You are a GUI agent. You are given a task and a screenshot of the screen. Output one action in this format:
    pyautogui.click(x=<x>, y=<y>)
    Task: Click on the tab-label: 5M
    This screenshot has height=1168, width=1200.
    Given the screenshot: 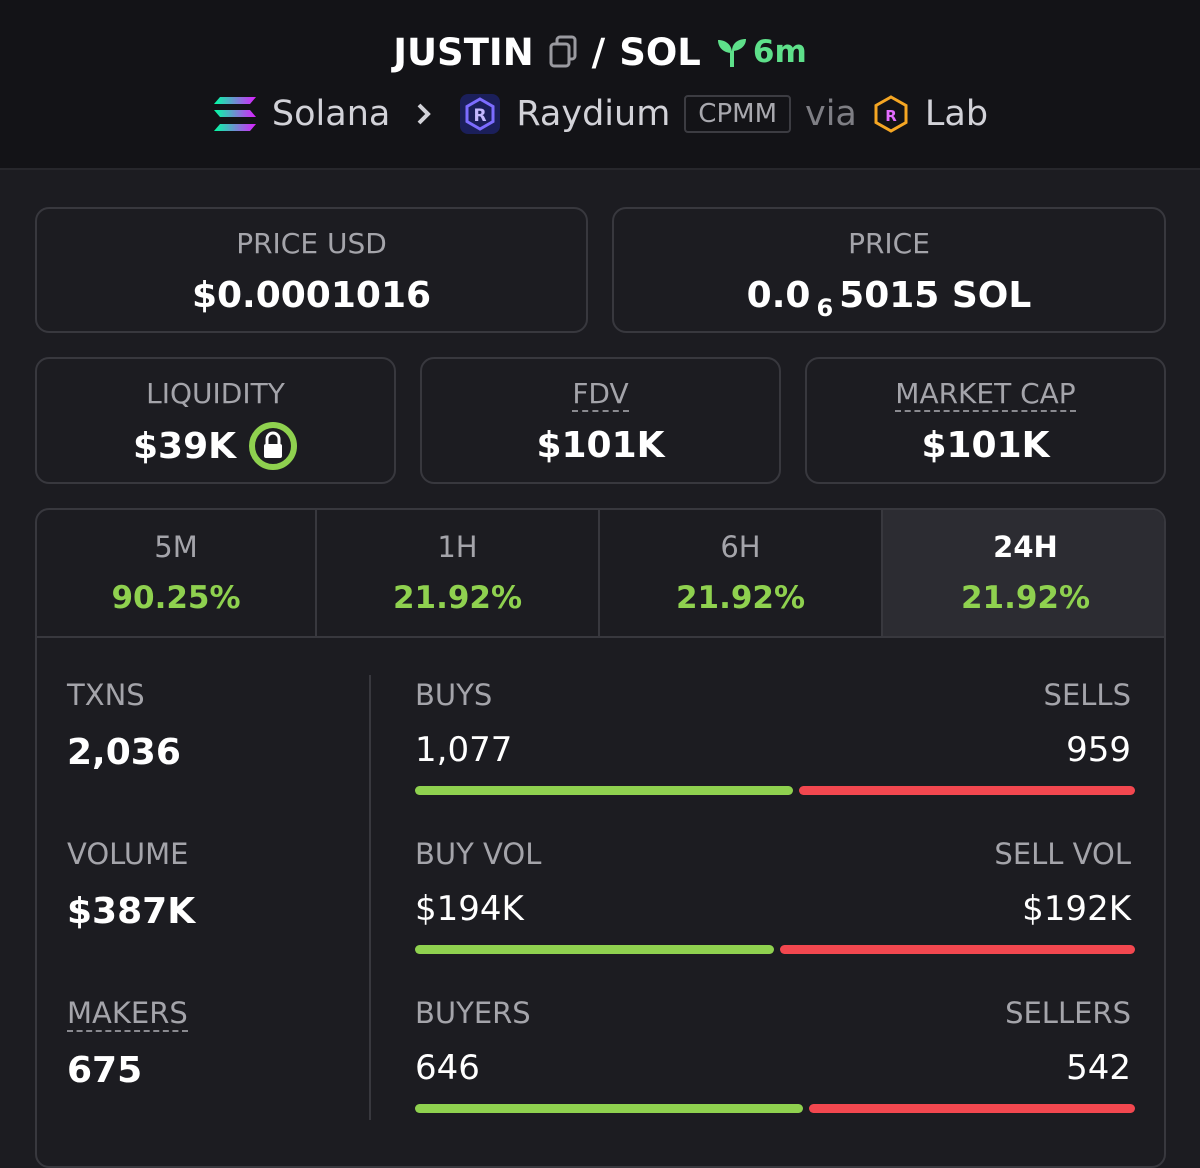 What is the action you would take?
    pyautogui.click(x=176, y=547)
    